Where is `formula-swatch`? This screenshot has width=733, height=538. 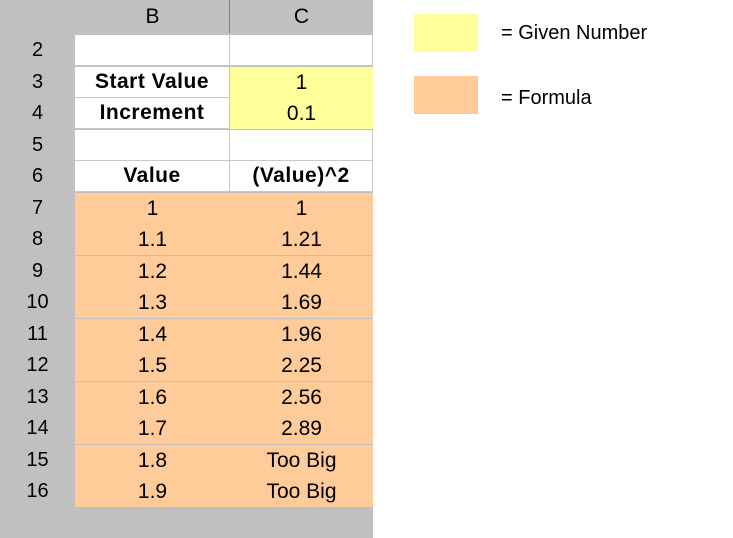
formula-swatch is located at coordinates (446, 95).